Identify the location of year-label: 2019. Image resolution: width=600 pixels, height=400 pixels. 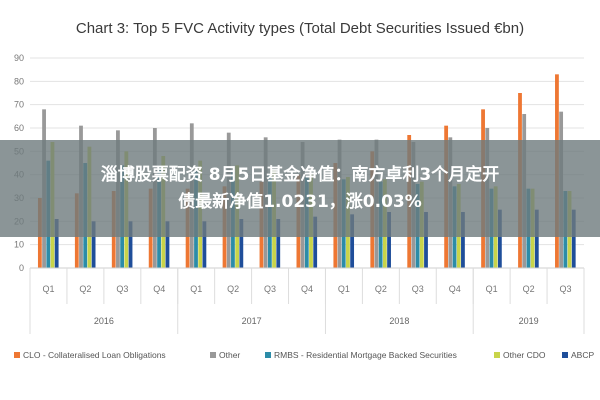
(529, 321).